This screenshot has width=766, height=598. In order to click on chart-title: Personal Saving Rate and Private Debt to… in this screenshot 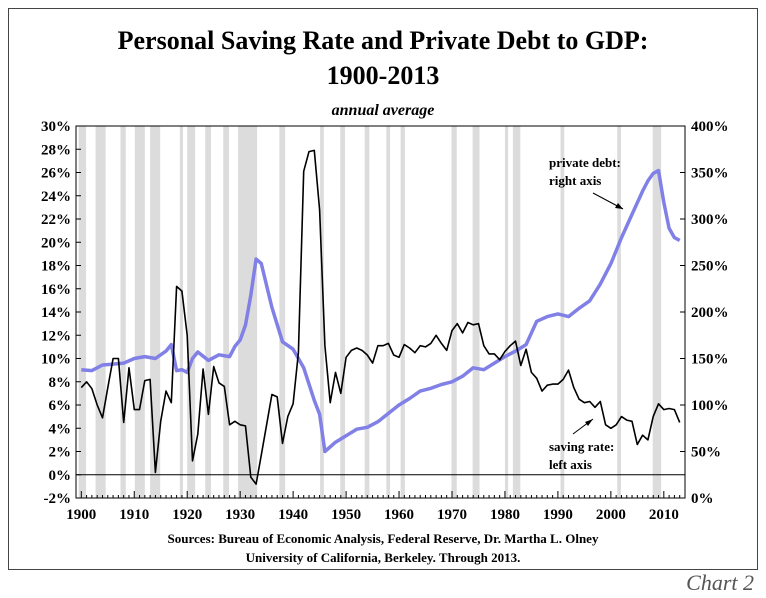, I will do `click(383, 40)`.